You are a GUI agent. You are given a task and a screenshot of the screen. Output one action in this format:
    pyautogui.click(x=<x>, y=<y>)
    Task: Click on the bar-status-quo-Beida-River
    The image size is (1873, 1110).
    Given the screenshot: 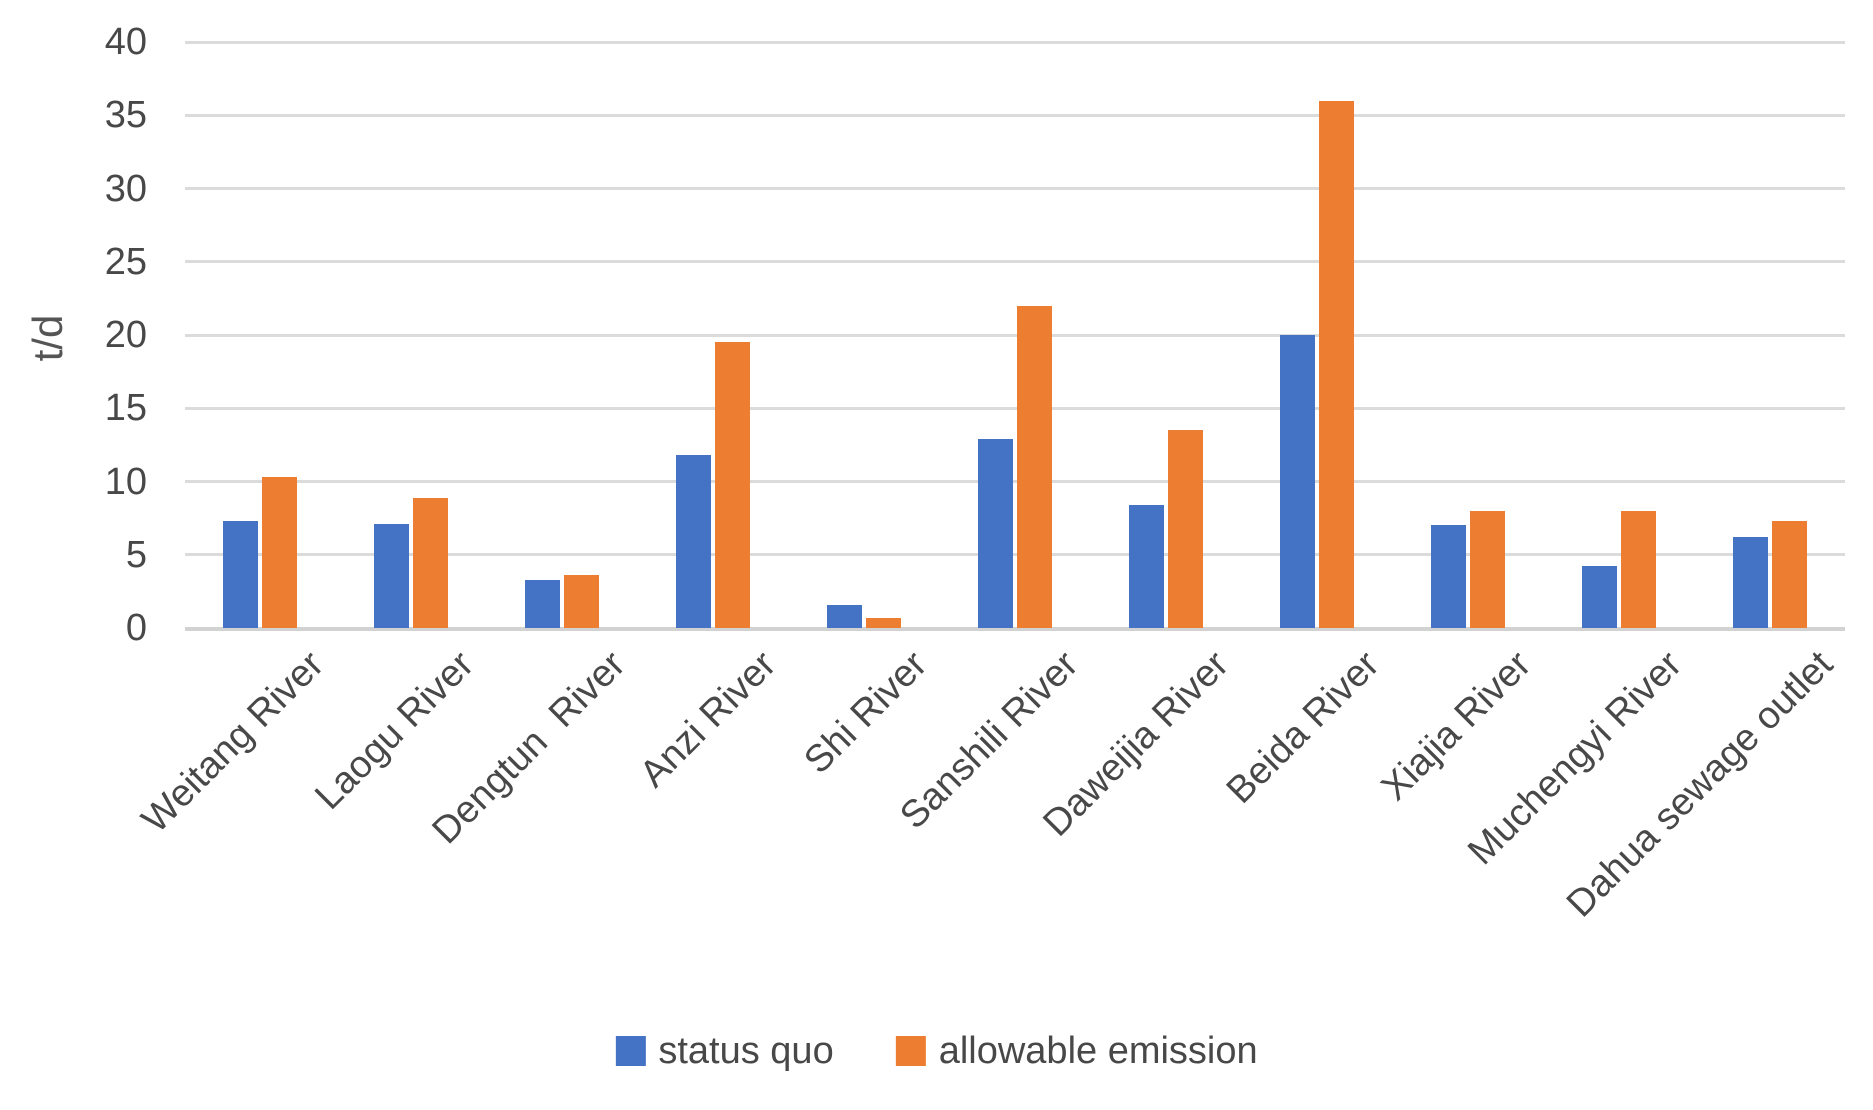 What is the action you would take?
    pyautogui.click(x=1297, y=481)
    